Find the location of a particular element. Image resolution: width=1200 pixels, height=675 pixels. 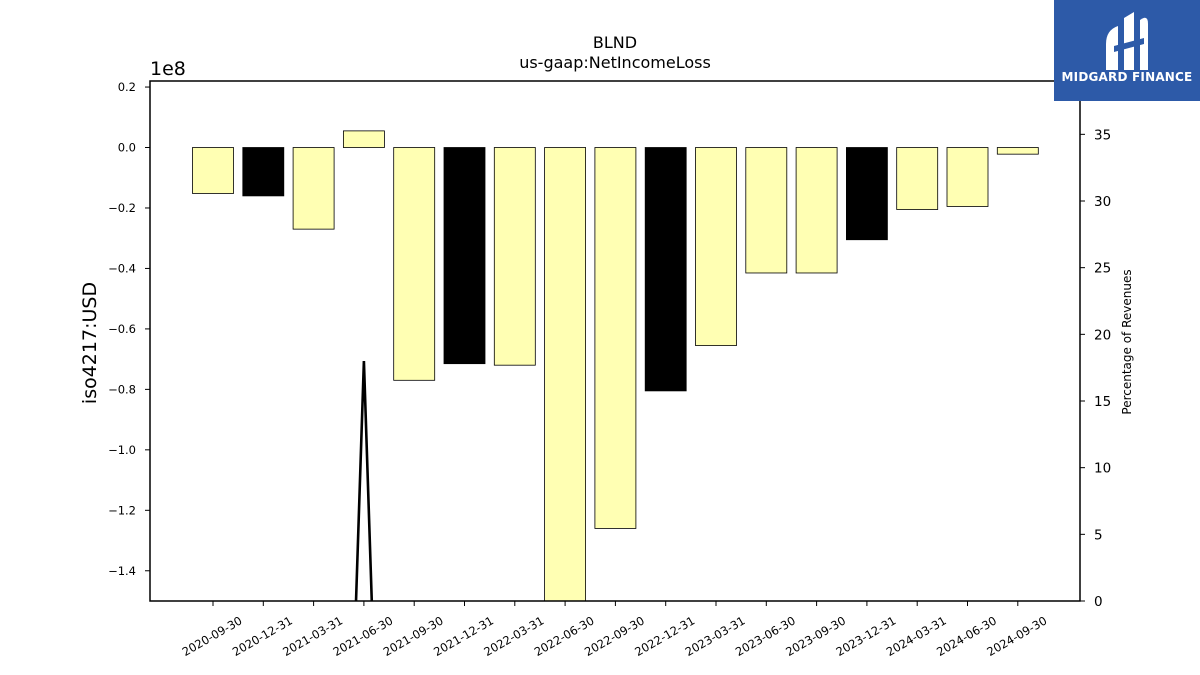

y-tick-label: −0.6 is located at coordinates (122, 329).